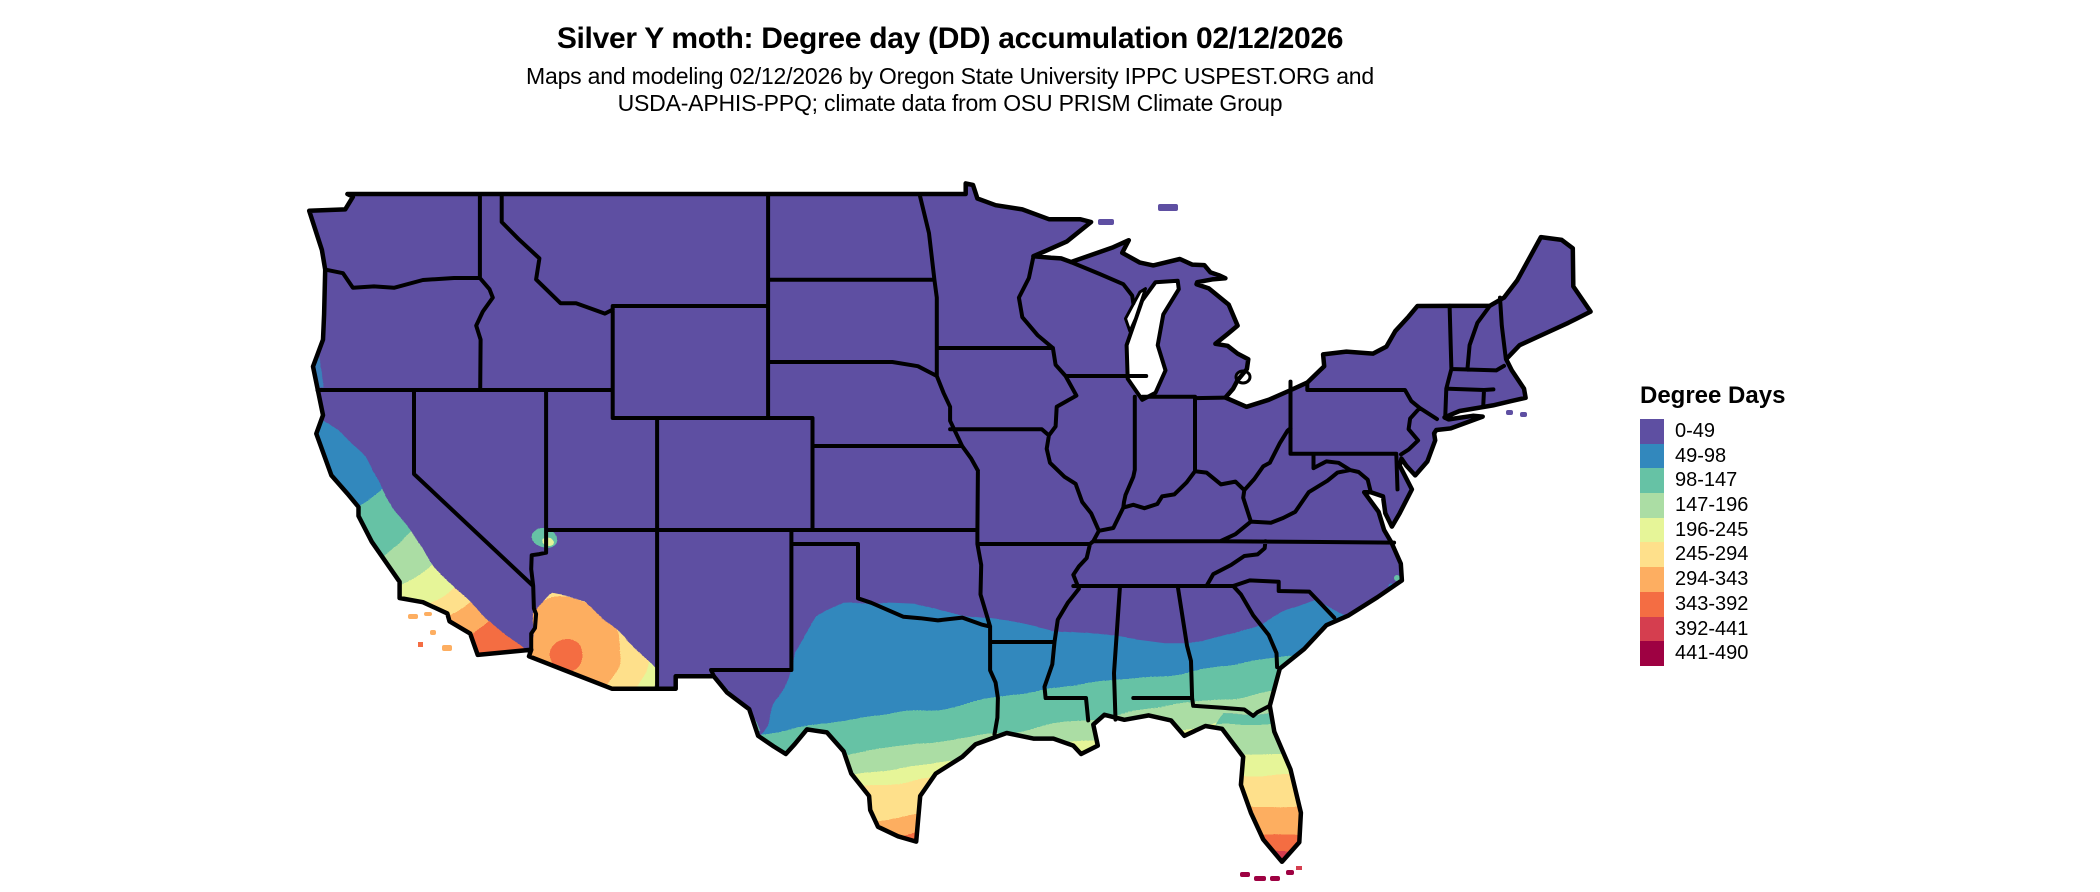 This screenshot has height=892, width=2100. Describe the element at coordinates (1713, 395) in the screenshot. I see `legend-title: Degree Days` at that location.